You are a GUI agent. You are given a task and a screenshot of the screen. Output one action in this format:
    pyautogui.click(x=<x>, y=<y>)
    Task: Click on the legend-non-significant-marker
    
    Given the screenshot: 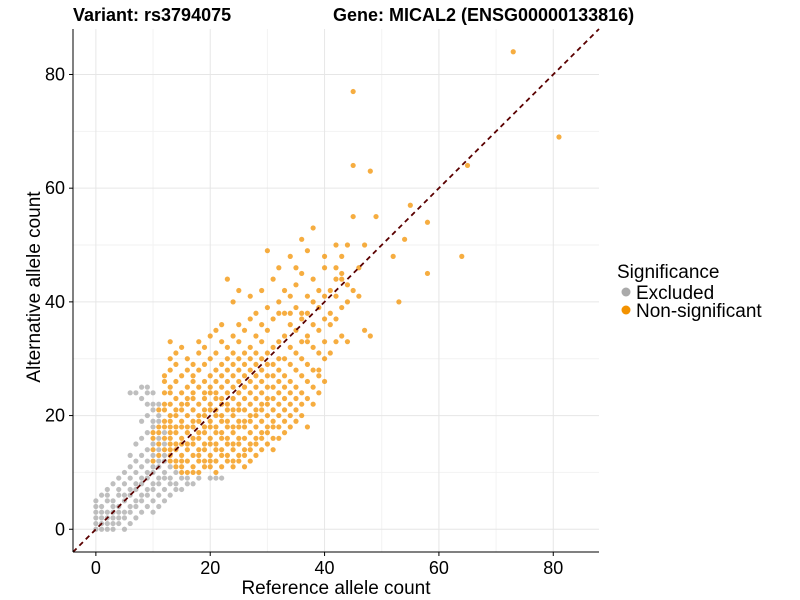 What is the action you would take?
    pyautogui.click(x=626, y=310)
    